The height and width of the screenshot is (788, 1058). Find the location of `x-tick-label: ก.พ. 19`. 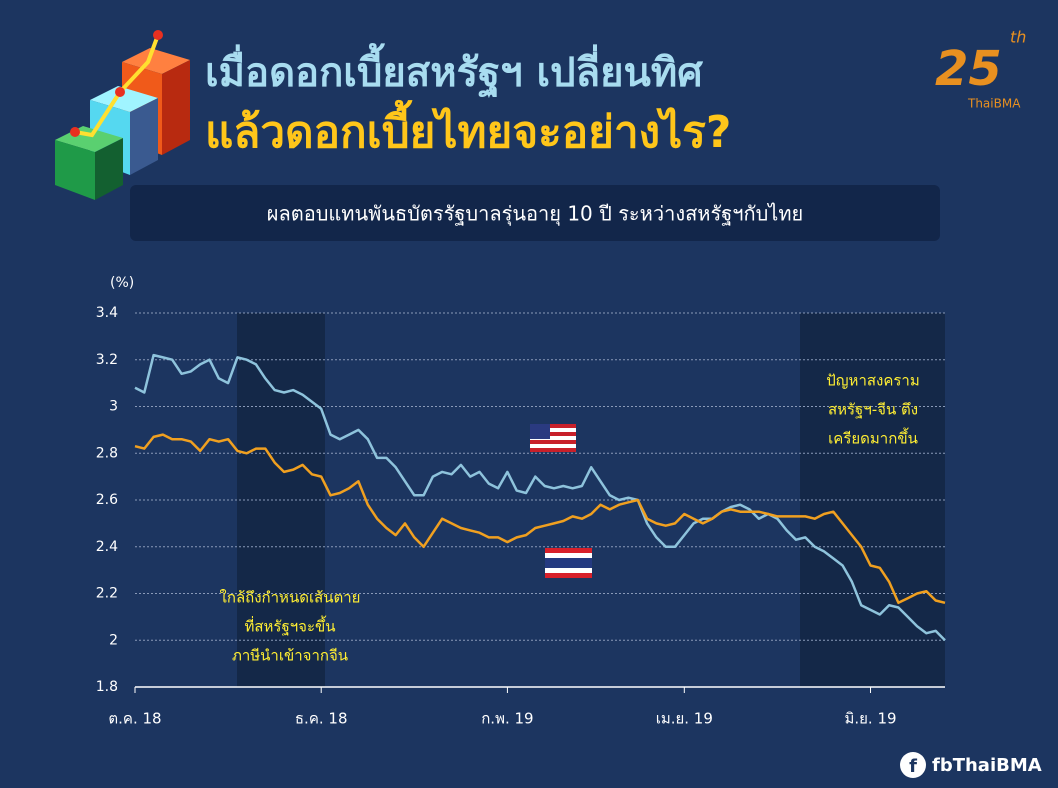

x-tick-label: ก.พ. 19 is located at coordinates (507, 719).